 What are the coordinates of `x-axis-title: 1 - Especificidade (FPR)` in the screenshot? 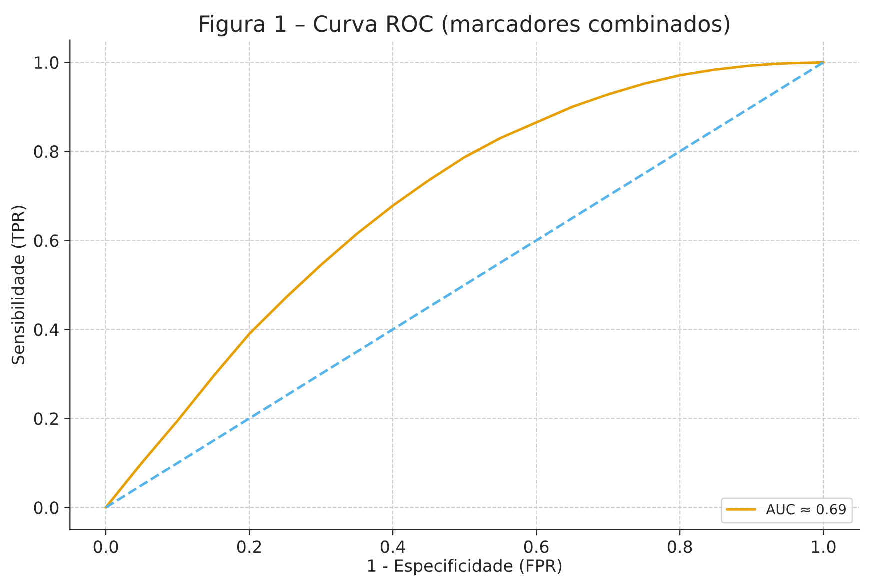 It's located at (465, 567).